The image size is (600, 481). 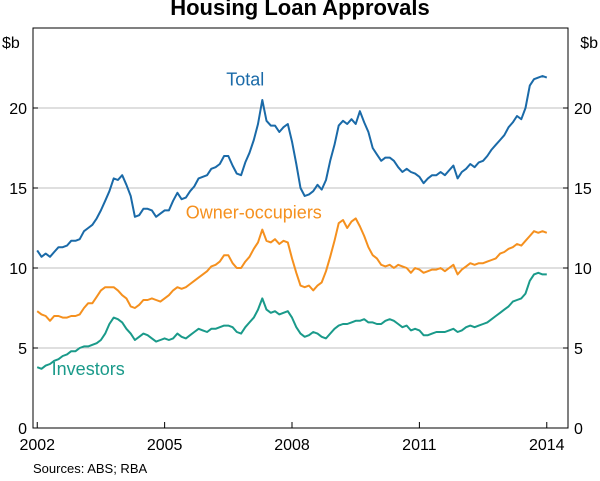 What do you see at coordinates (245, 80) in the screenshot?
I see `series-label-total: Total` at bounding box center [245, 80].